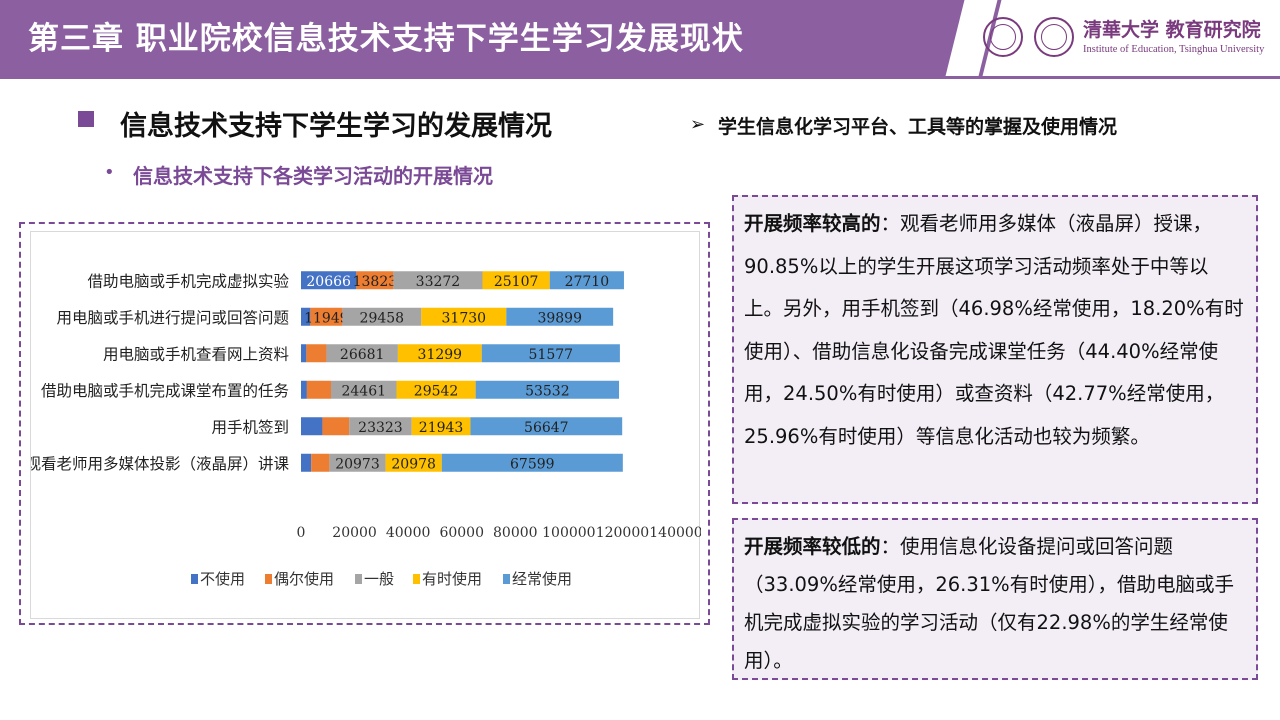 This screenshot has width=1280, height=720. I want to click on data-label: 11949, so click(326, 318).